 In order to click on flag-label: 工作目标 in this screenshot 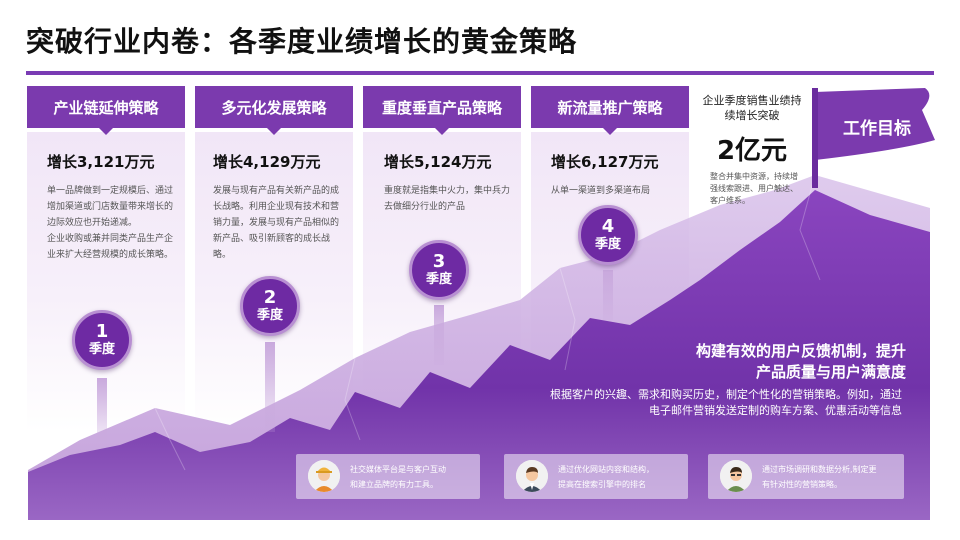, I will do `click(877, 129)`.